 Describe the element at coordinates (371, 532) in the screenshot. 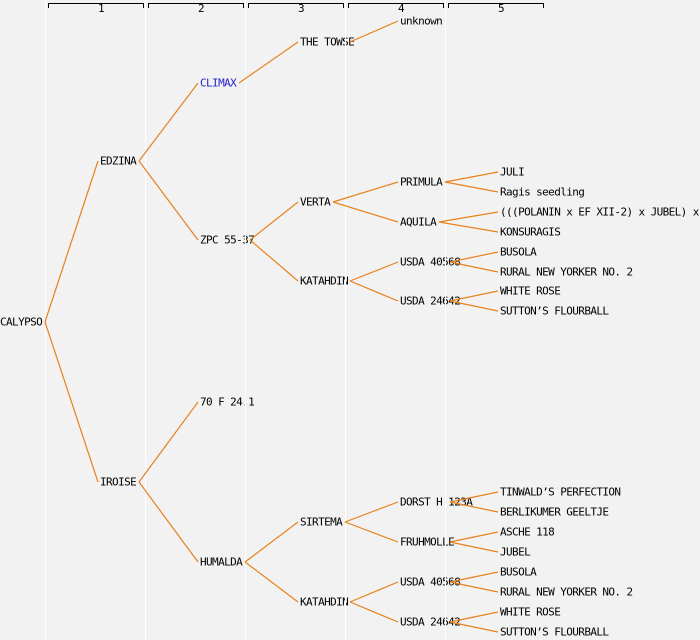

I see `pedigree-edge-sirtema-fruhmolle` at that location.